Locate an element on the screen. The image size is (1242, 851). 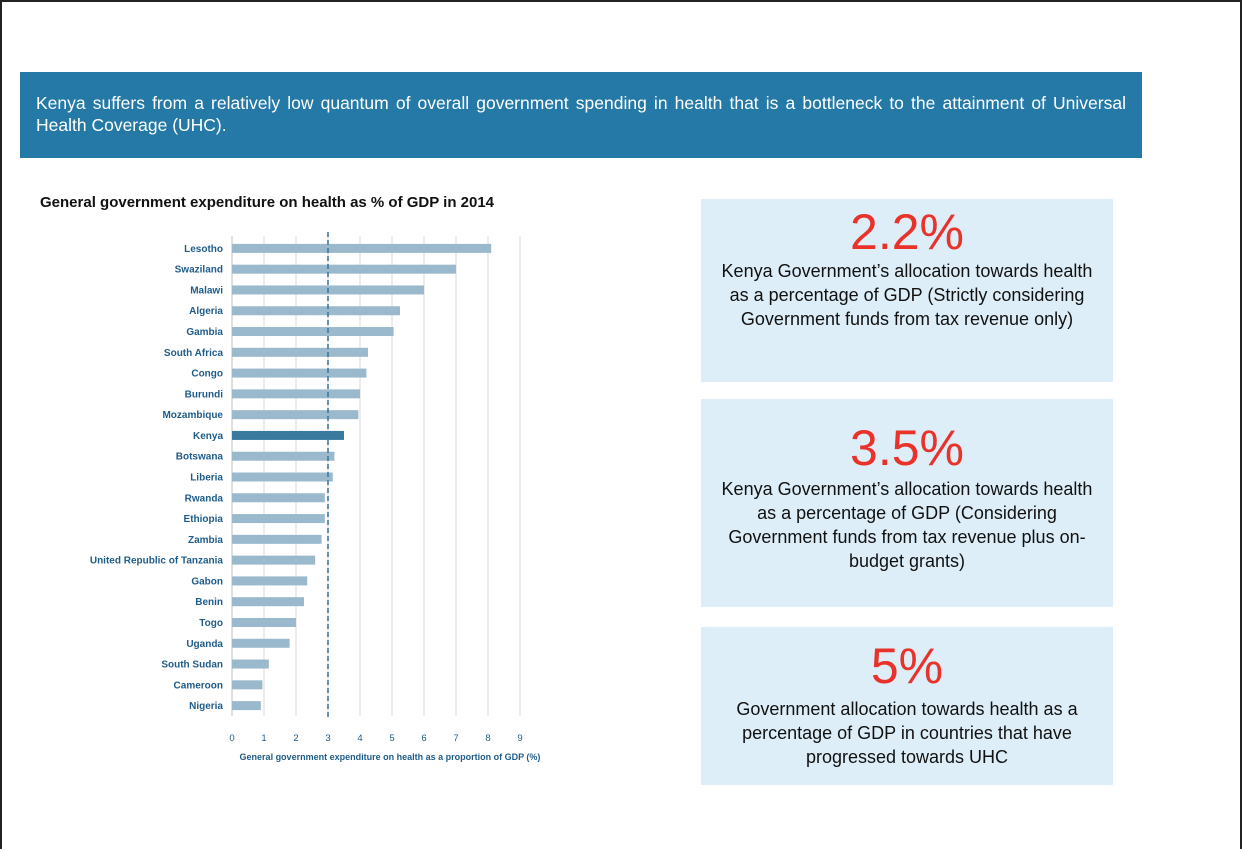
category-label: Gabon is located at coordinates (207, 581).